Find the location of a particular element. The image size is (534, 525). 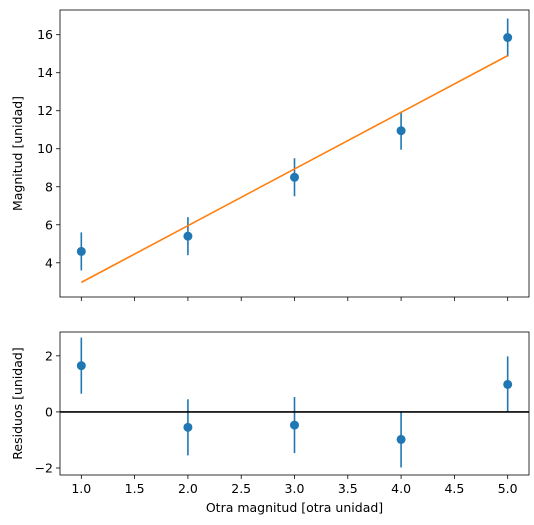

y-tick-label: 4 is located at coordinates (49, 262).